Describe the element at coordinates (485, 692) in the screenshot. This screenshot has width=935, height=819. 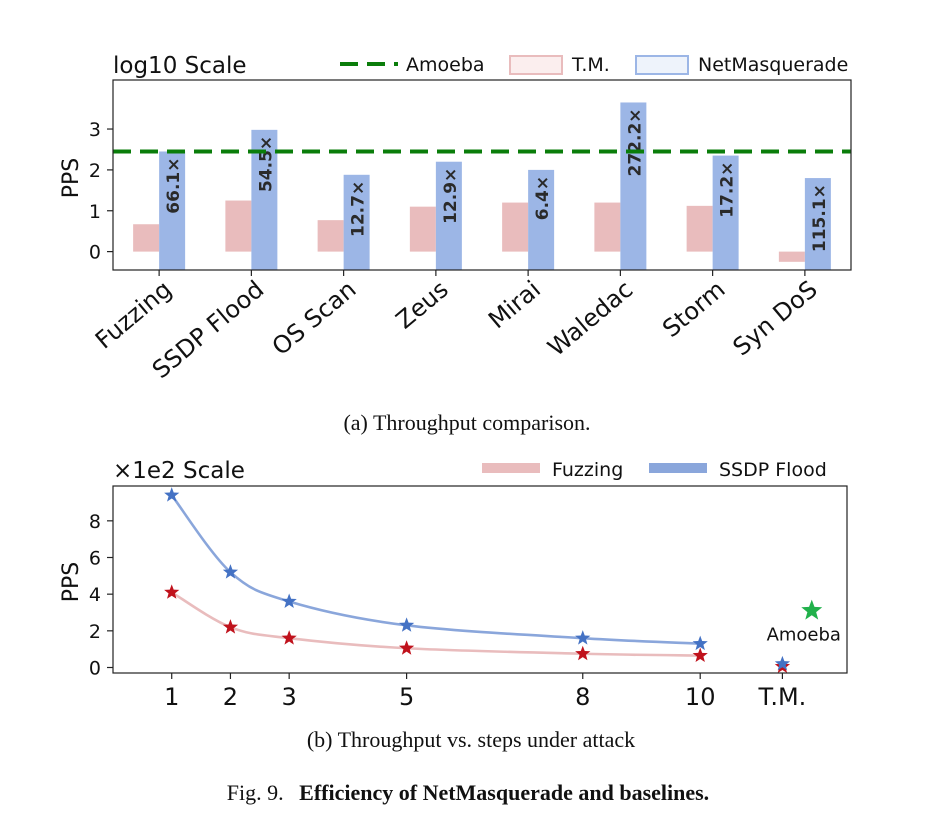
I see `x-axis-ticks: 1 2 3 5 8 10 T.M.` at that location.